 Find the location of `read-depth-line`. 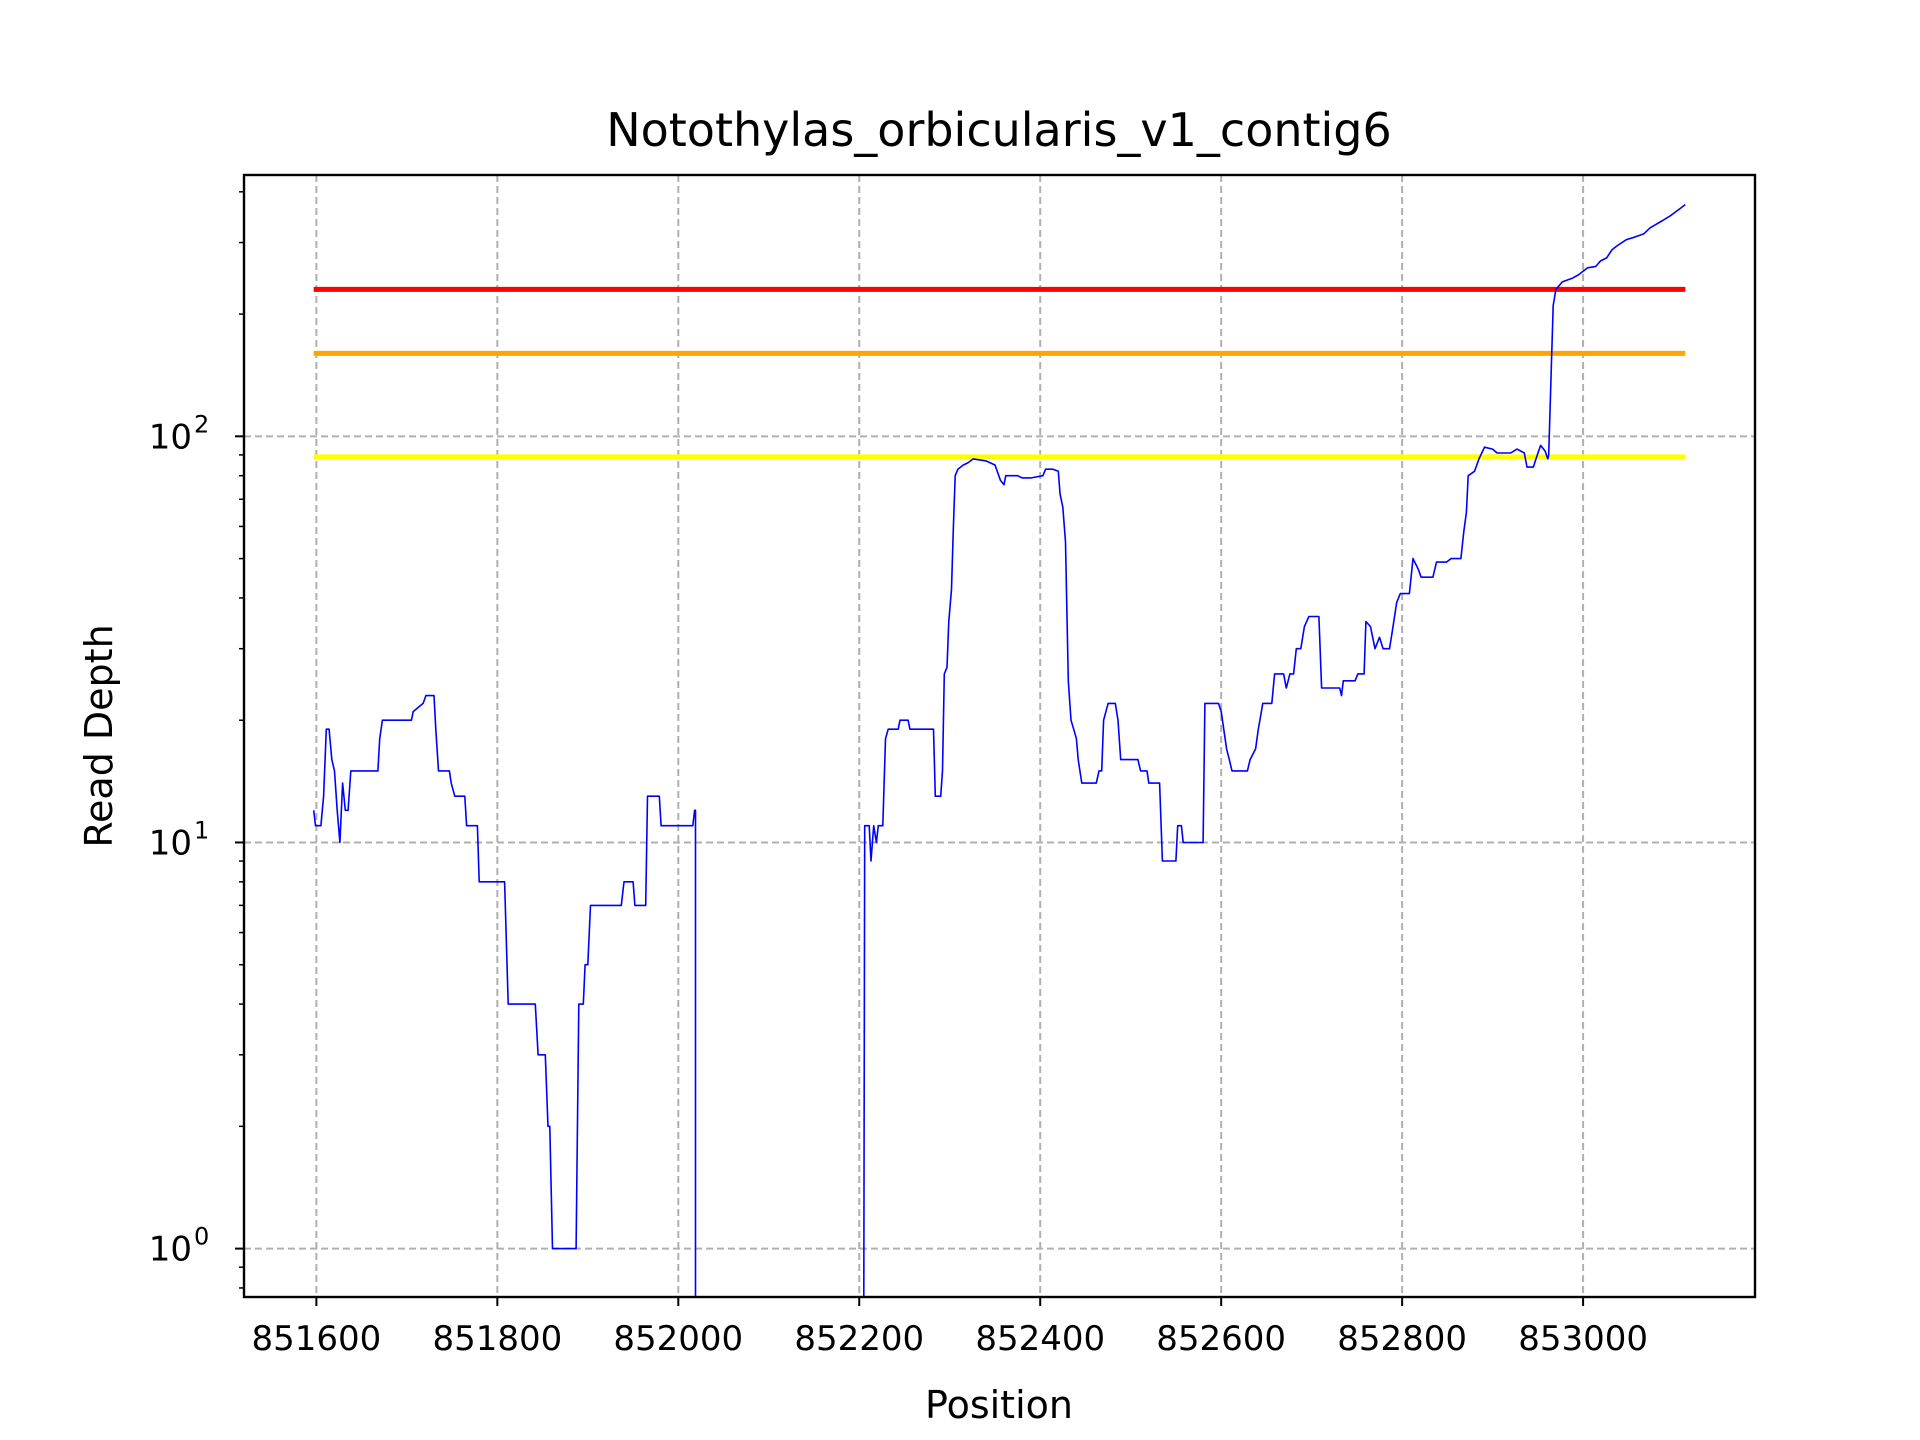

read-depth-line is located at coordinates (504, 995).